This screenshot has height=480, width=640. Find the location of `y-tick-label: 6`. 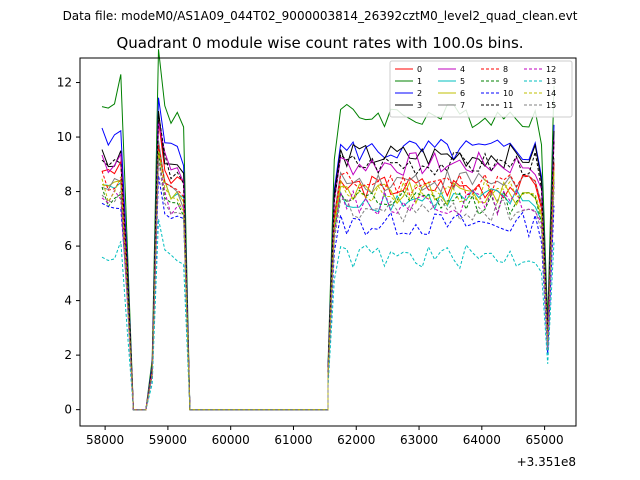

y-tick-label: 6 is located at coordinates (68, 246).